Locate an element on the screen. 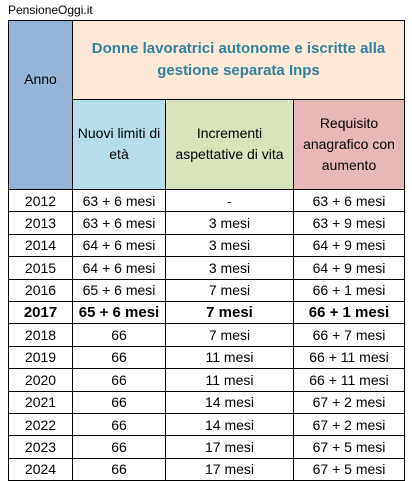  table-row: 2019 66 11 mesi 66 + 11 mesi is located at coordinates (206, 357).